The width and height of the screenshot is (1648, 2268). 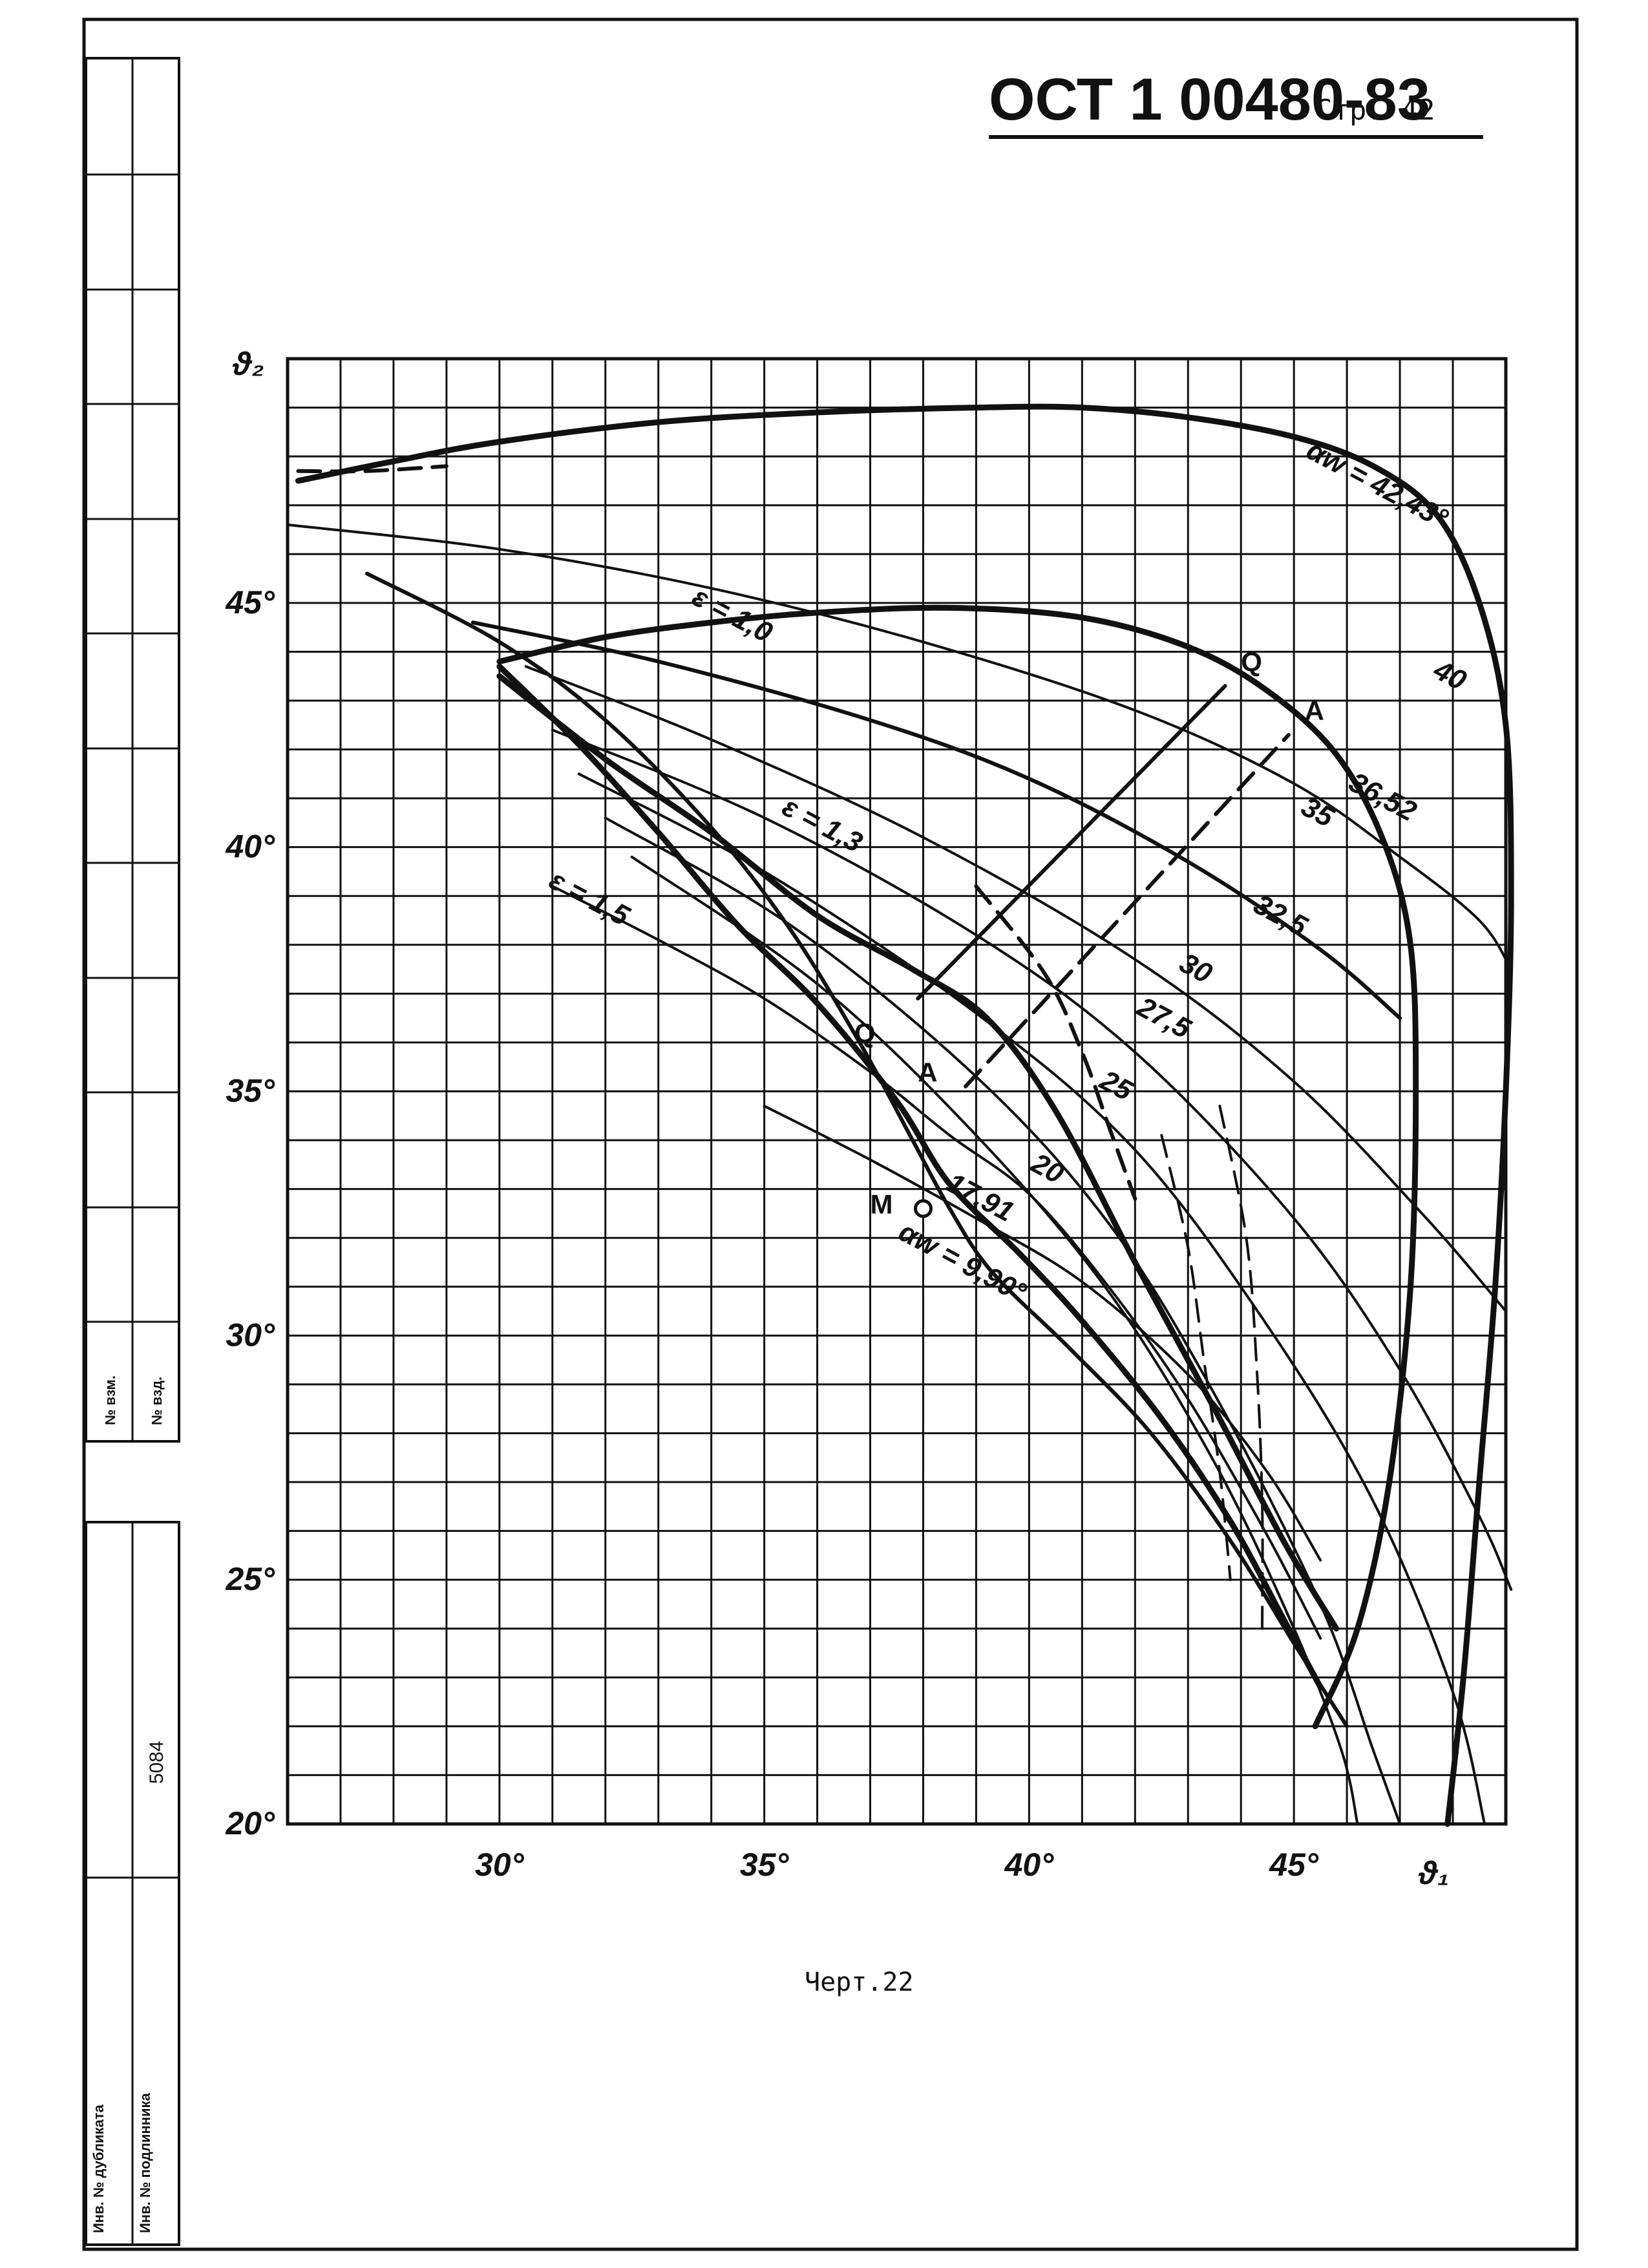 I want to click on x-tick-label: 30°, so click(x=500, y=1865).